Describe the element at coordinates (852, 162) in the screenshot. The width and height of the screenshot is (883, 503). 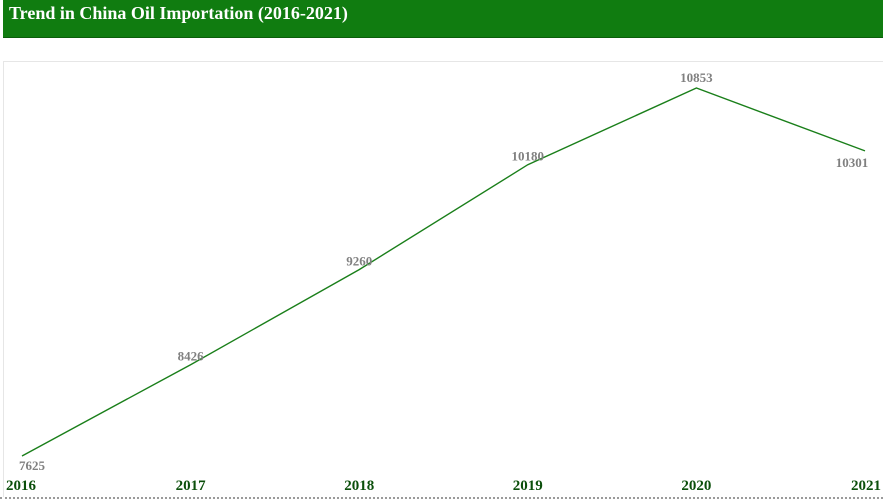
I see `data-label-2021: 10301` at that location.